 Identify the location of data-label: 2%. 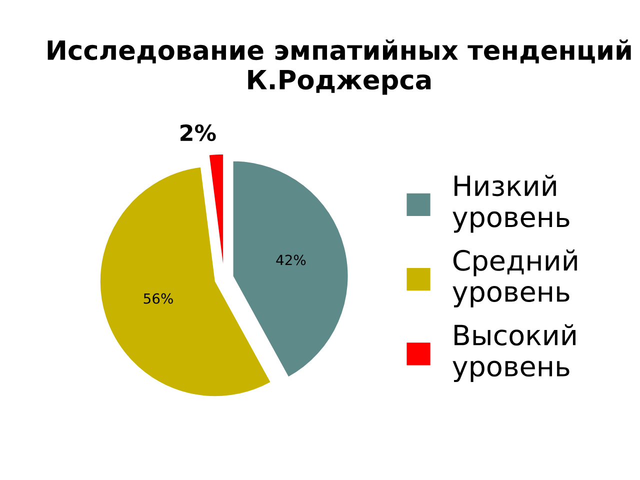
(198, 133).